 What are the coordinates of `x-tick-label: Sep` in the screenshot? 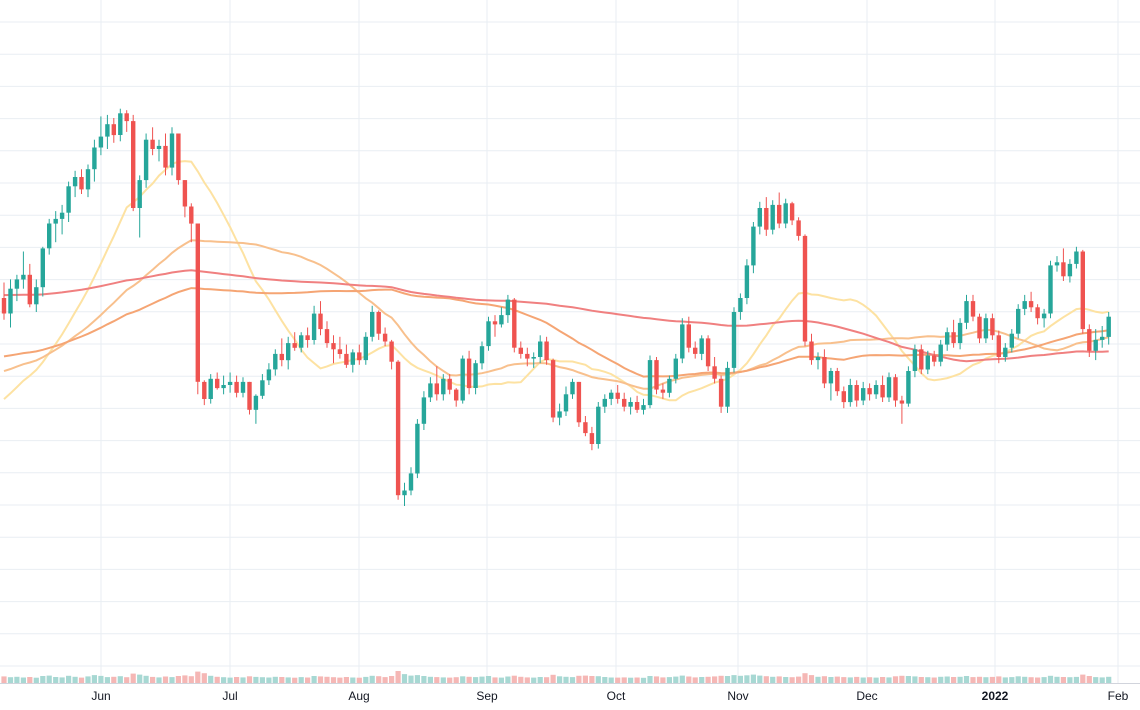 It's located at (487, 696).